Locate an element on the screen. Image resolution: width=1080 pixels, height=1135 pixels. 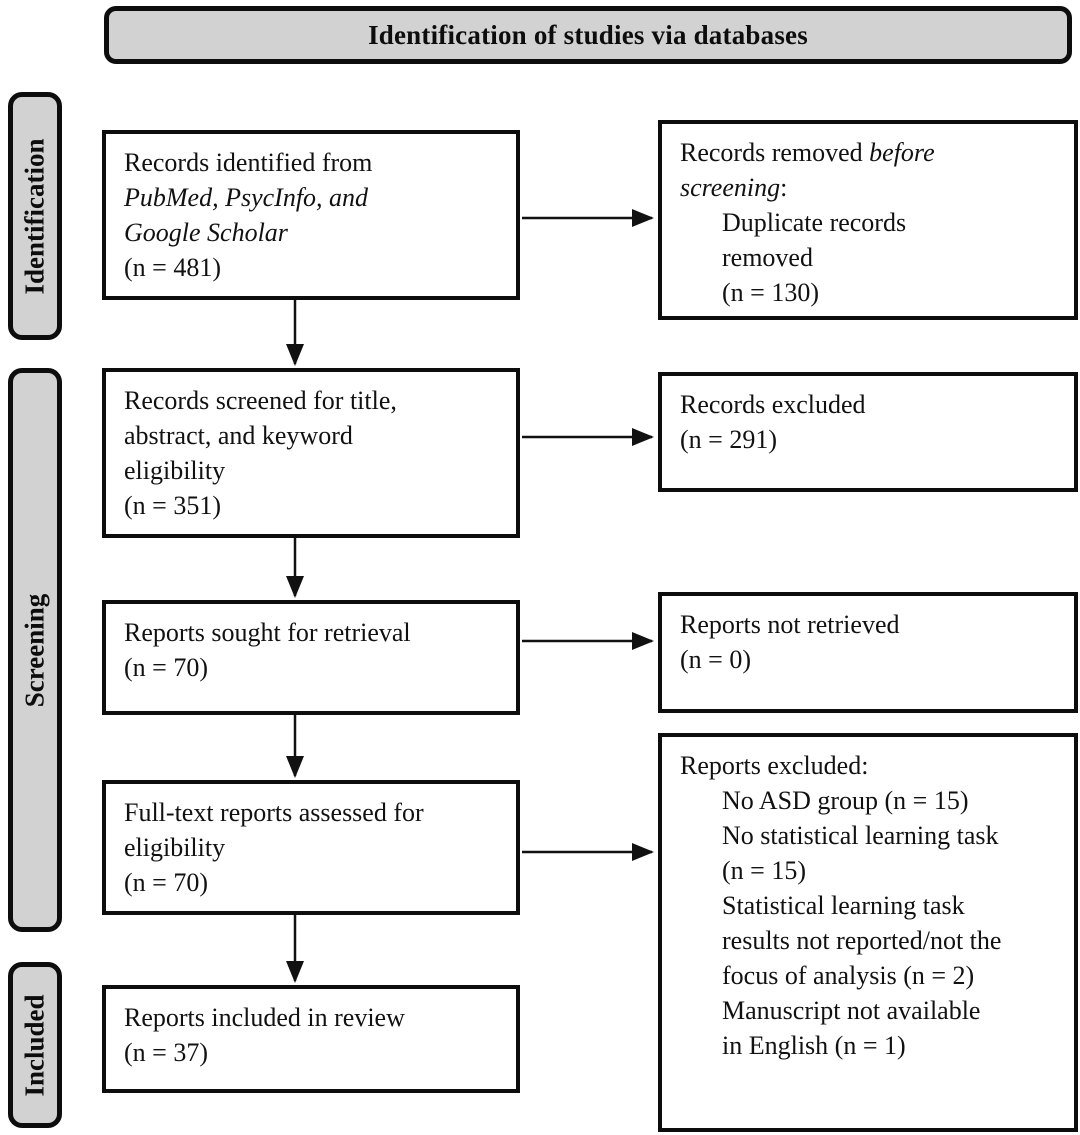
box-subitem-line: Statistical learning task is located at coordinates (843, 905).